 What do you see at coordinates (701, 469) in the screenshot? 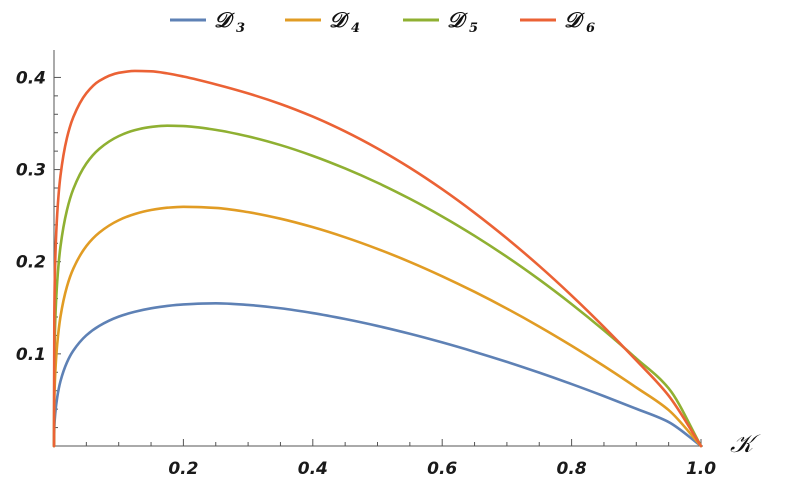
I see `x-tick-label: 1.0` at bounding box center [701, 469].